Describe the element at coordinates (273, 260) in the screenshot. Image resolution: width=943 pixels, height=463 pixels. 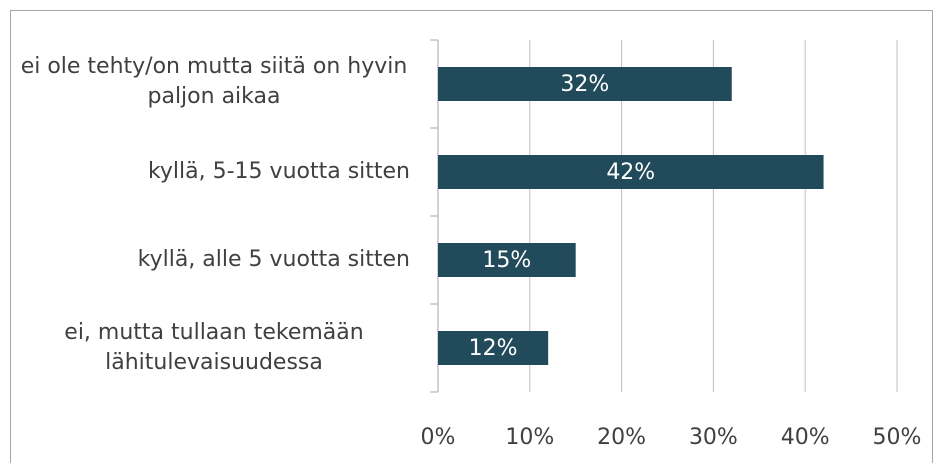
I see `y-tick-label: kyllä, alle 5 vuotta sitten` at that location.